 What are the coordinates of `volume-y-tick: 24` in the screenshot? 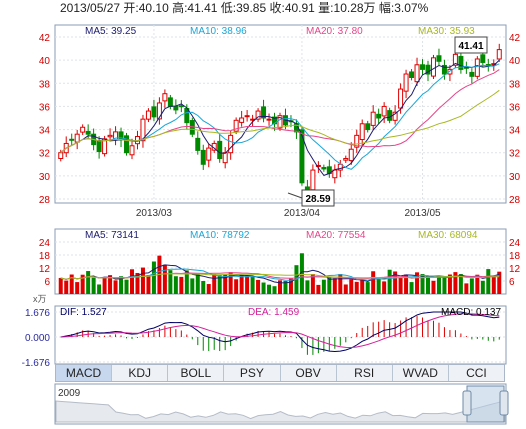 It's located at (515, 243).